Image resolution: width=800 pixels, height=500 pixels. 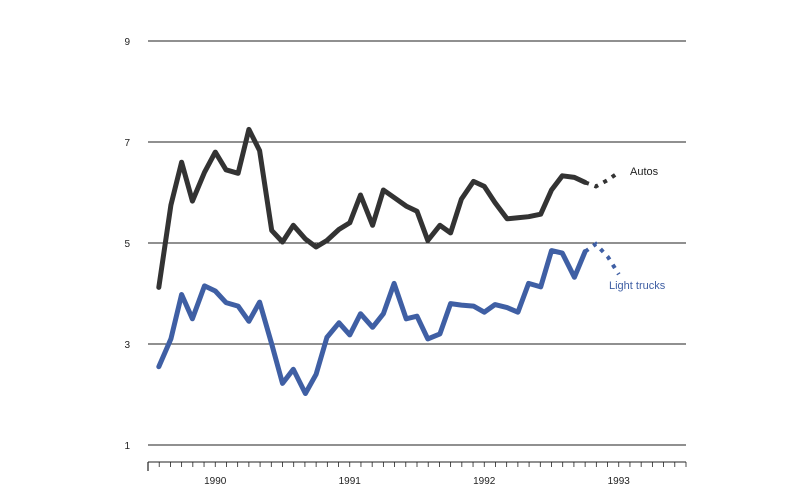 What do you see at coordinates (127, 42) in the screenshot?
I see `y-tick-label: 9` at bounding box center [127, 42].